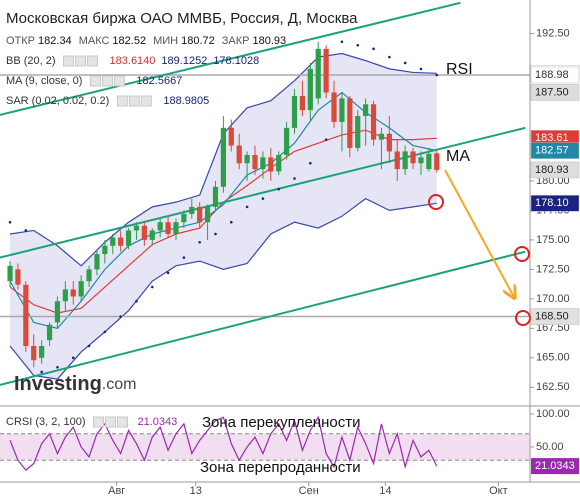 Image resolution: width=580 pixels, height=498 pixels. Describe the element at coordinates (281, 422) in the screenshot. I see `annotation: Зона перекупленности` at that location.